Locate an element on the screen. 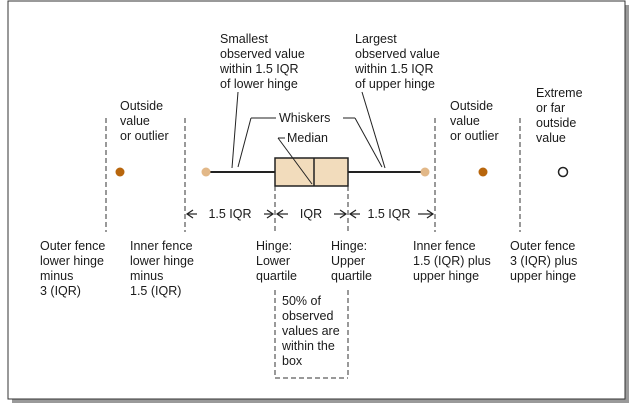 This screenshot has height=406, width=633. arrow-right-a-head is located at coordinates (352, 214).